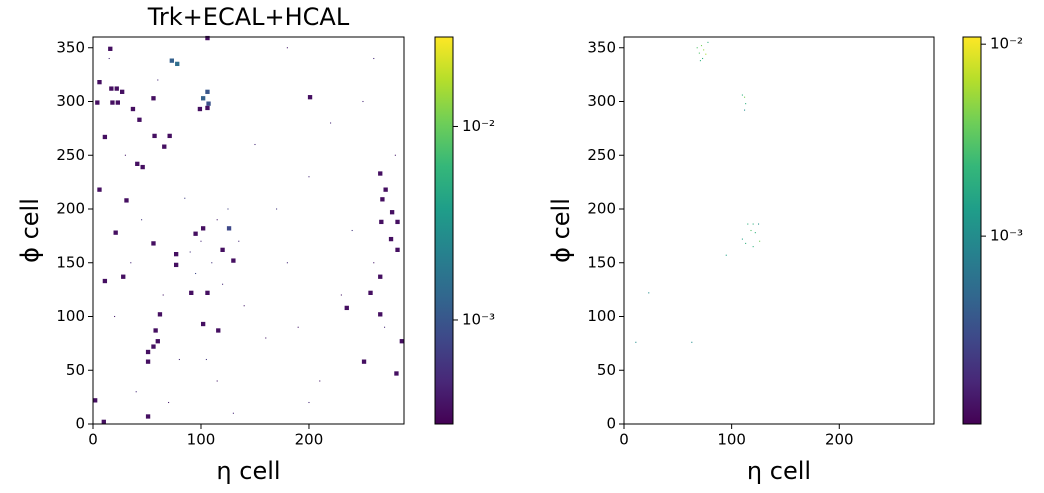  What do you see at coordinates (444, 230) in the screenshot?
I see `colorbar` at bounding box center [444, 230].